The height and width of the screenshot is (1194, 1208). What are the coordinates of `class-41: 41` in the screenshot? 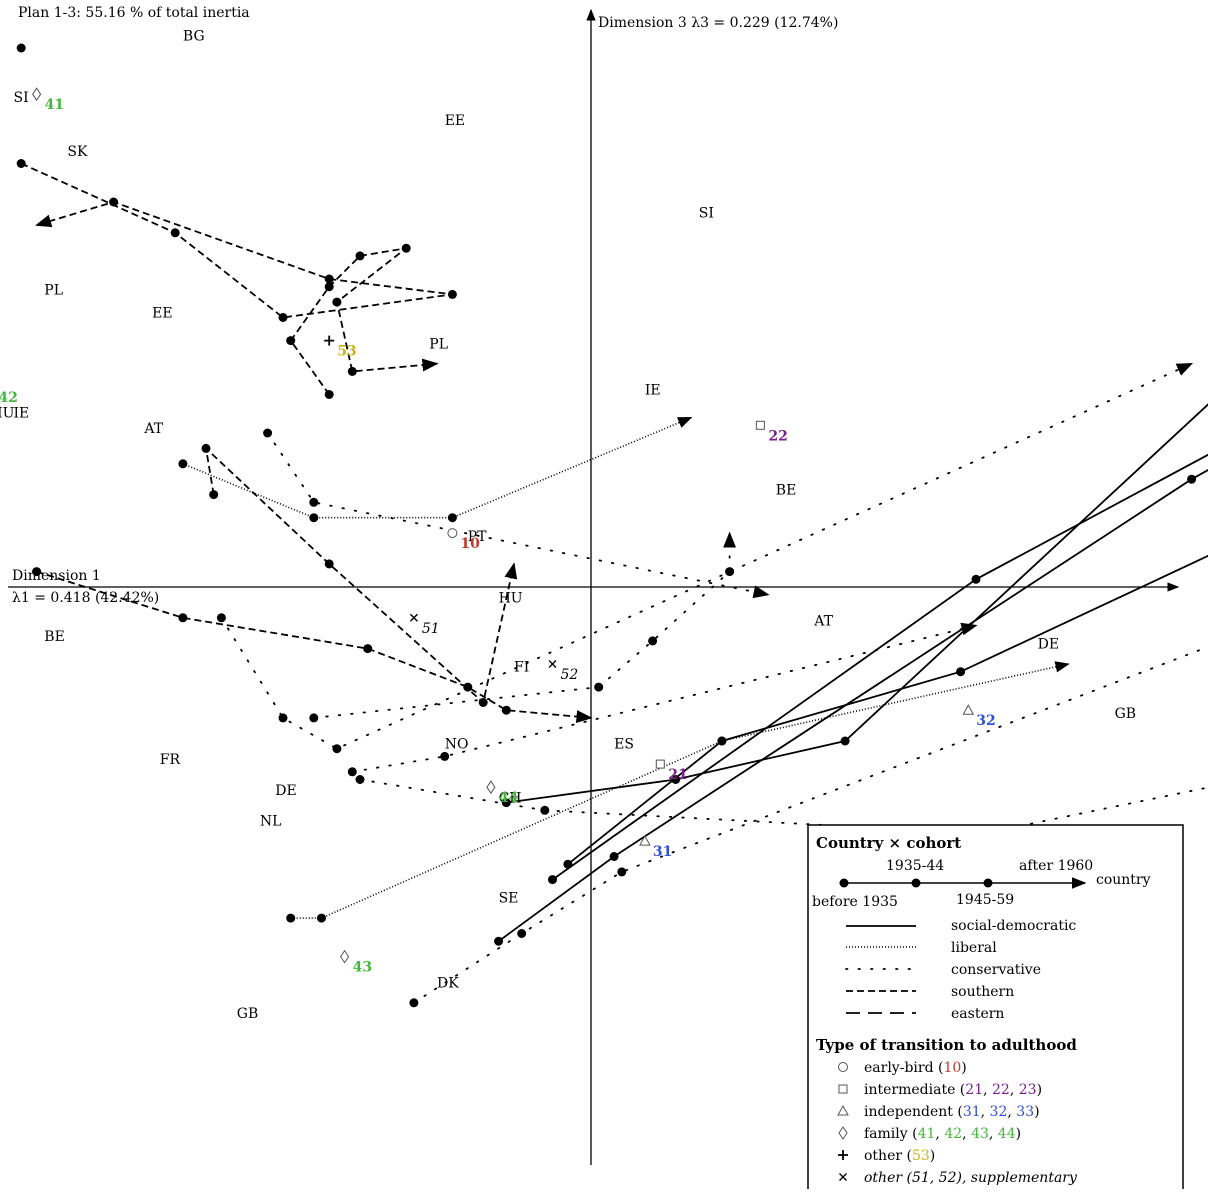 It's located at (48, 100).